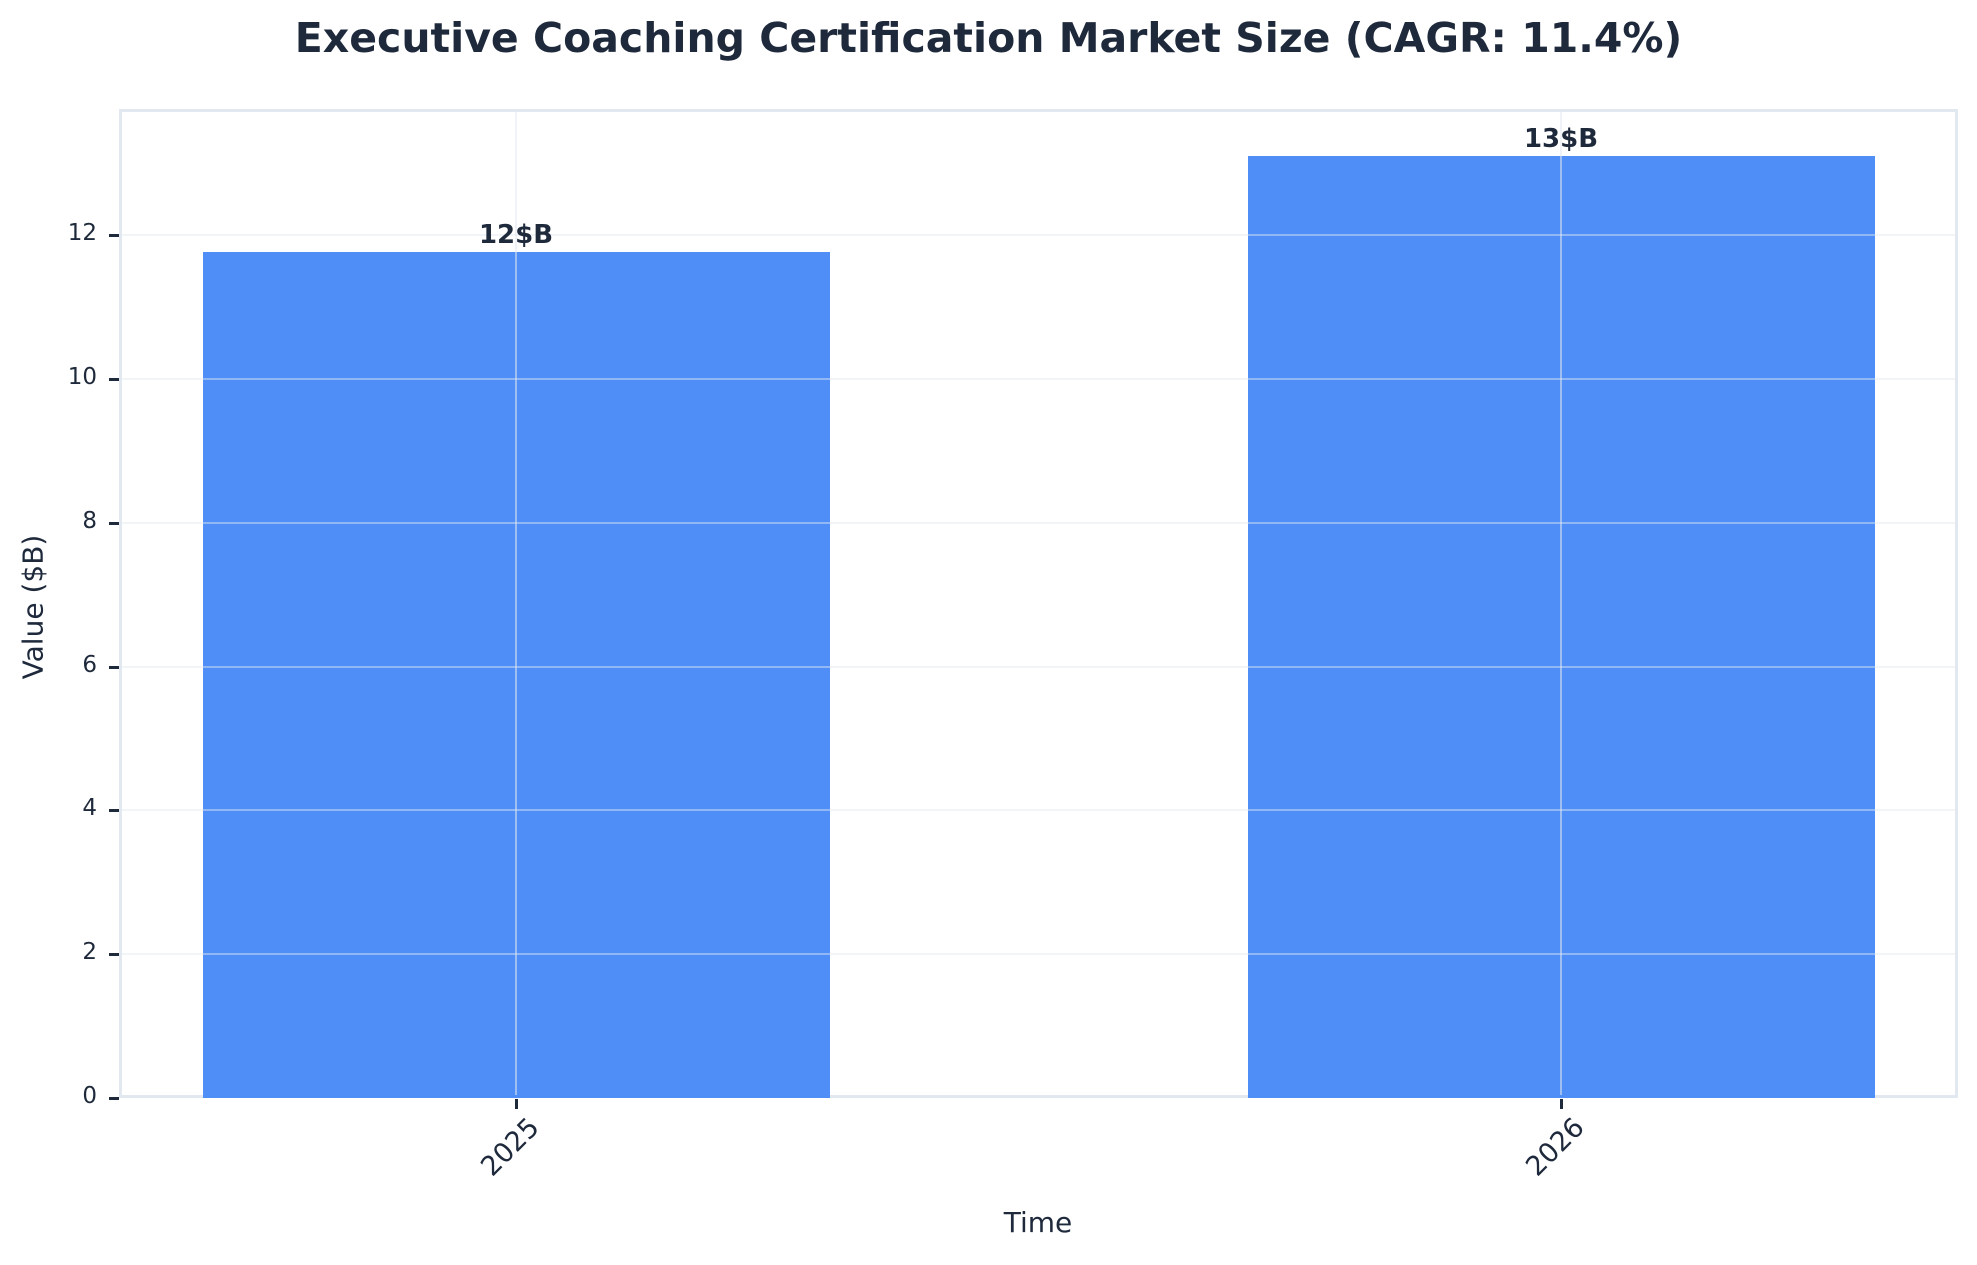  Describe the element at coordinates (89, 520) in the screenshot. I see `y-tick-label: 8` at that location.